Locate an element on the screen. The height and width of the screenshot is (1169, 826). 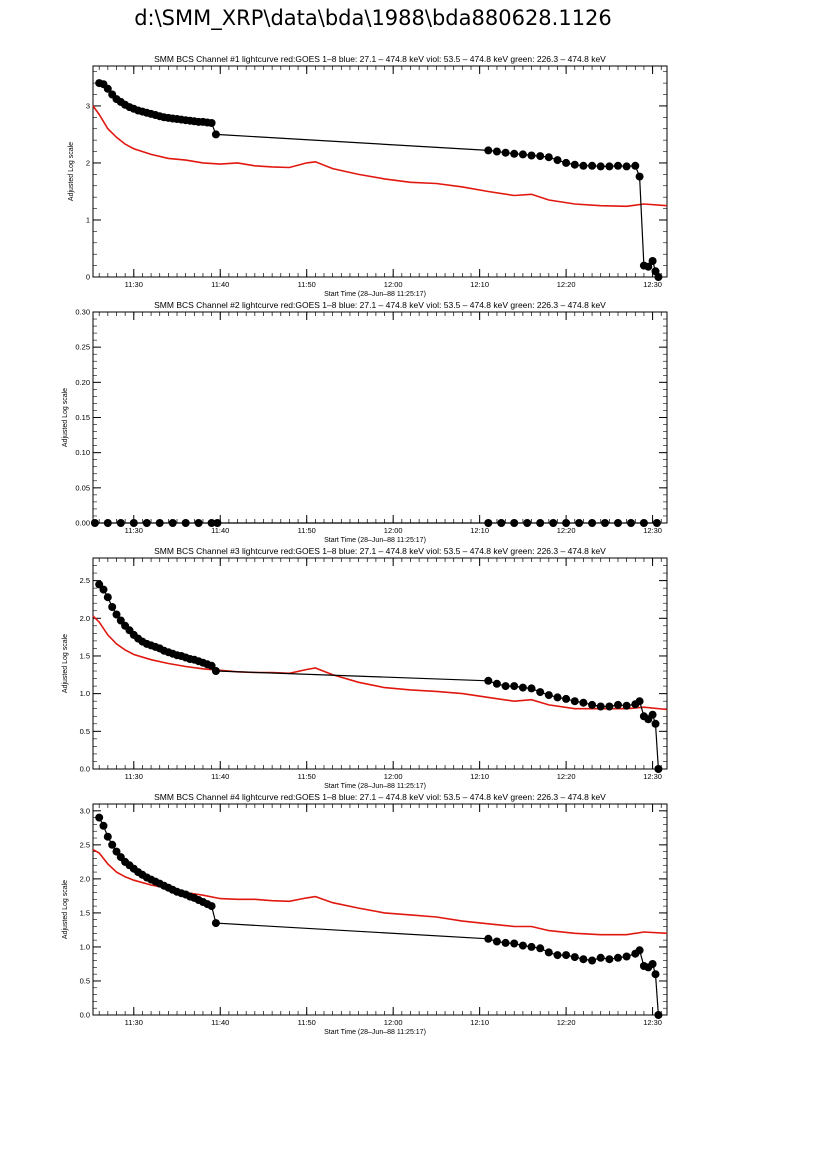
y-tick-label: 1.5 is located at coordinates (85, 912).